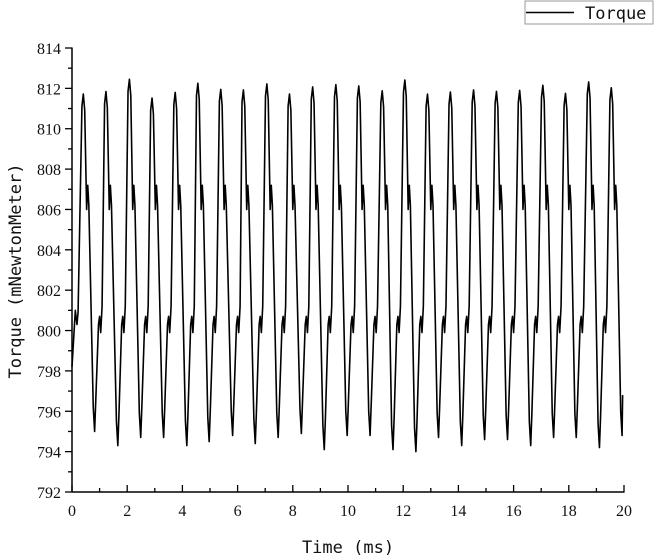 The width and height of the screenshot is (655, 559). Describe the element at coordinates (49, 210) in the screenshot. I see `y-tick-label: 806` at that location.